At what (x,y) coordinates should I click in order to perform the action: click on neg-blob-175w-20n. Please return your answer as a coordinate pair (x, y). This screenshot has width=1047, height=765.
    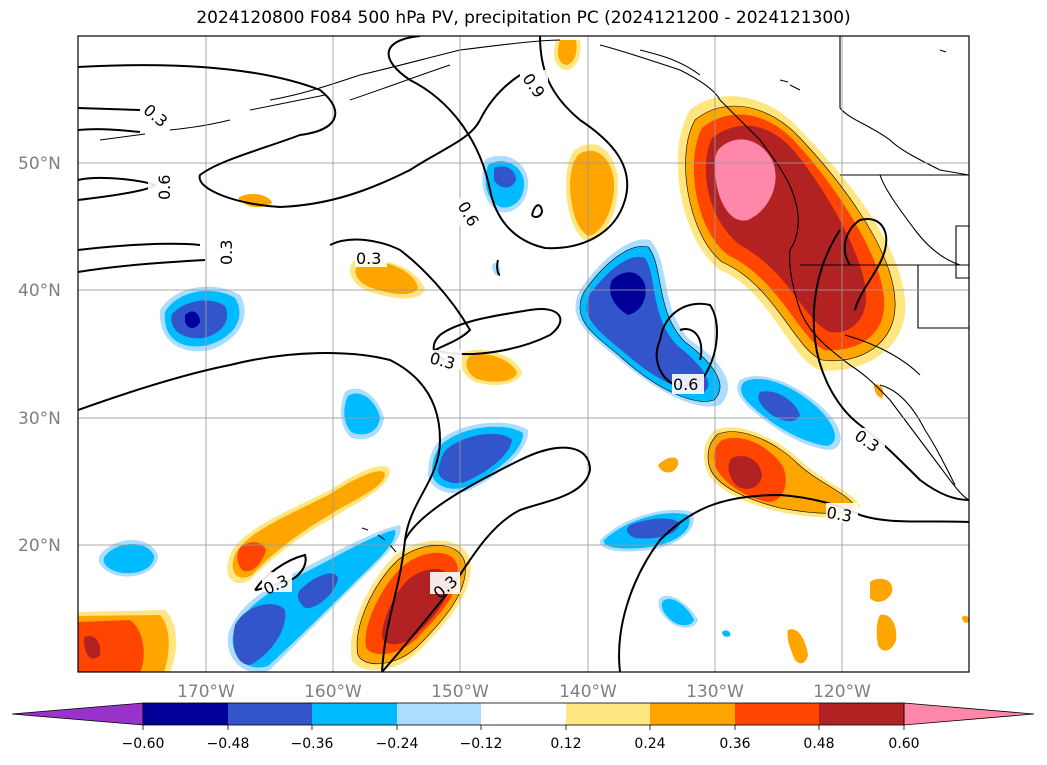
    Looking at the image, I should click on (128, 558).